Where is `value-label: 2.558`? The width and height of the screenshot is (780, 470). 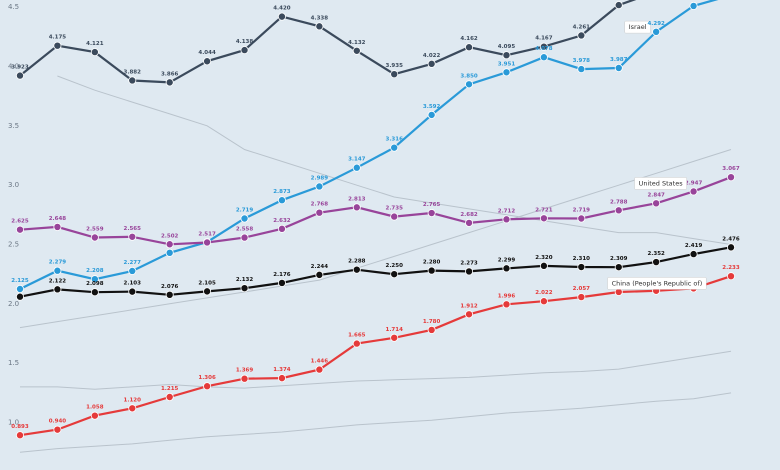 value-label: 2.558 is located at coordinates (245, 230).